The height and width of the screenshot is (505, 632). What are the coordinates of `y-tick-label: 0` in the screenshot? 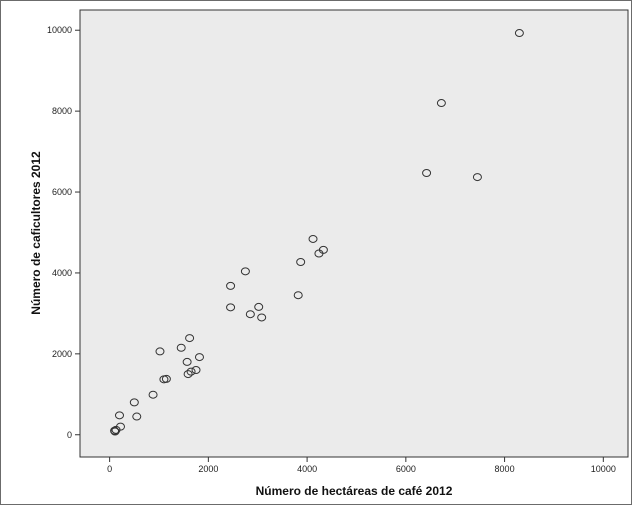 It's located at (69, 435).